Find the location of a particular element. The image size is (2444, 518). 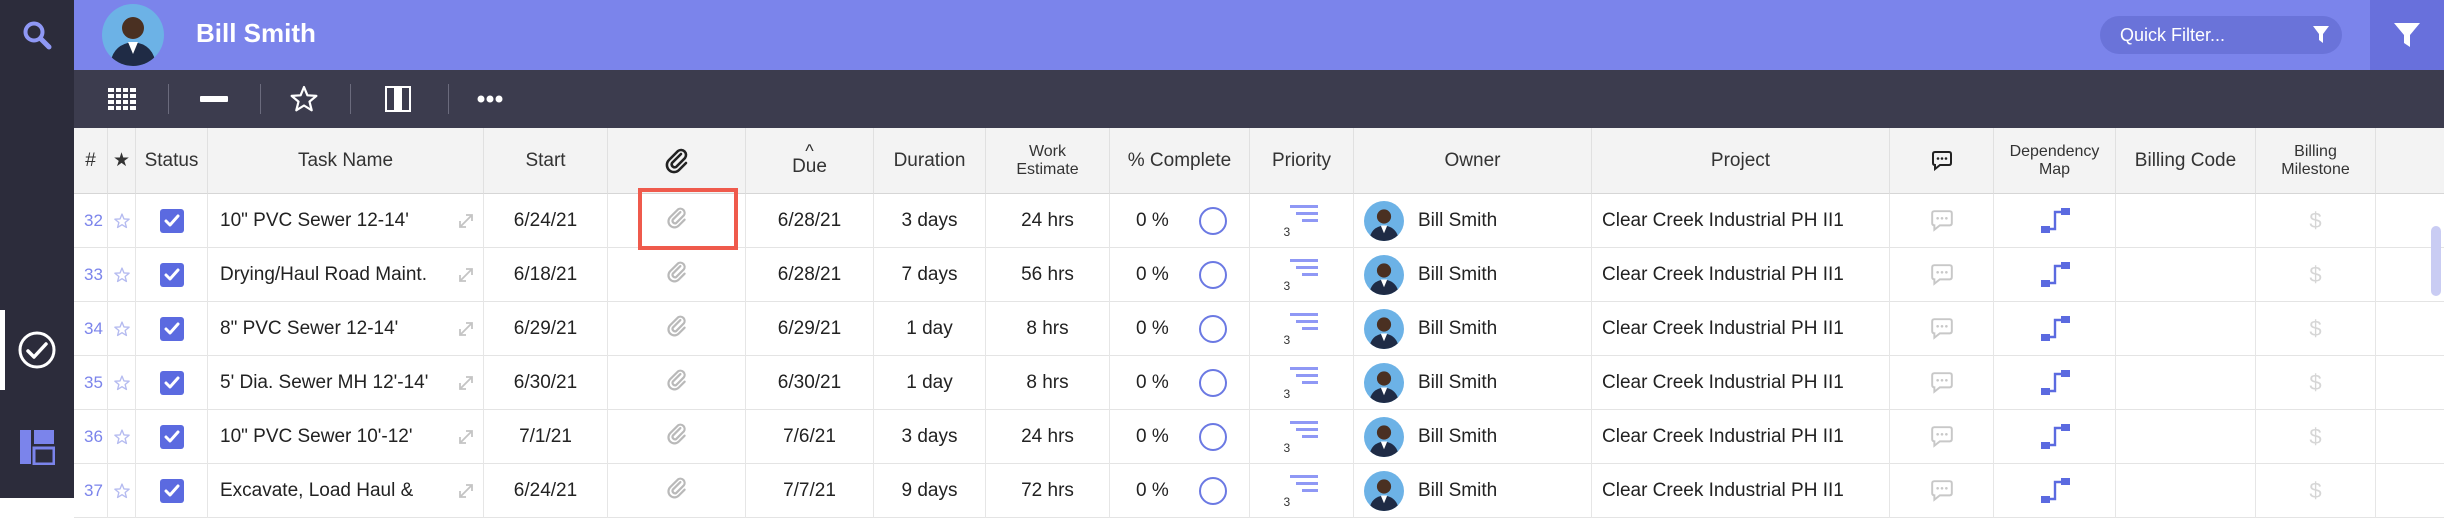

work-estimate: 24 hrs is located at coordinates (1048, 437).